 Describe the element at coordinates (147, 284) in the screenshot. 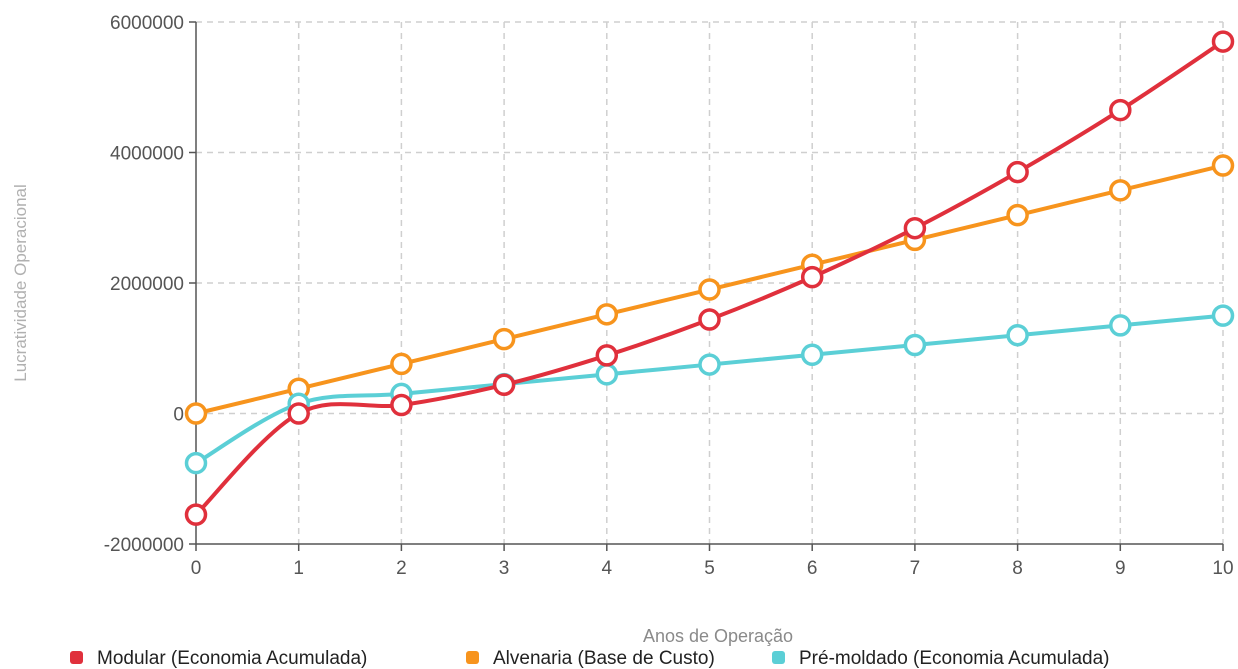

I see `y-tick-label: 2000000` at that location.